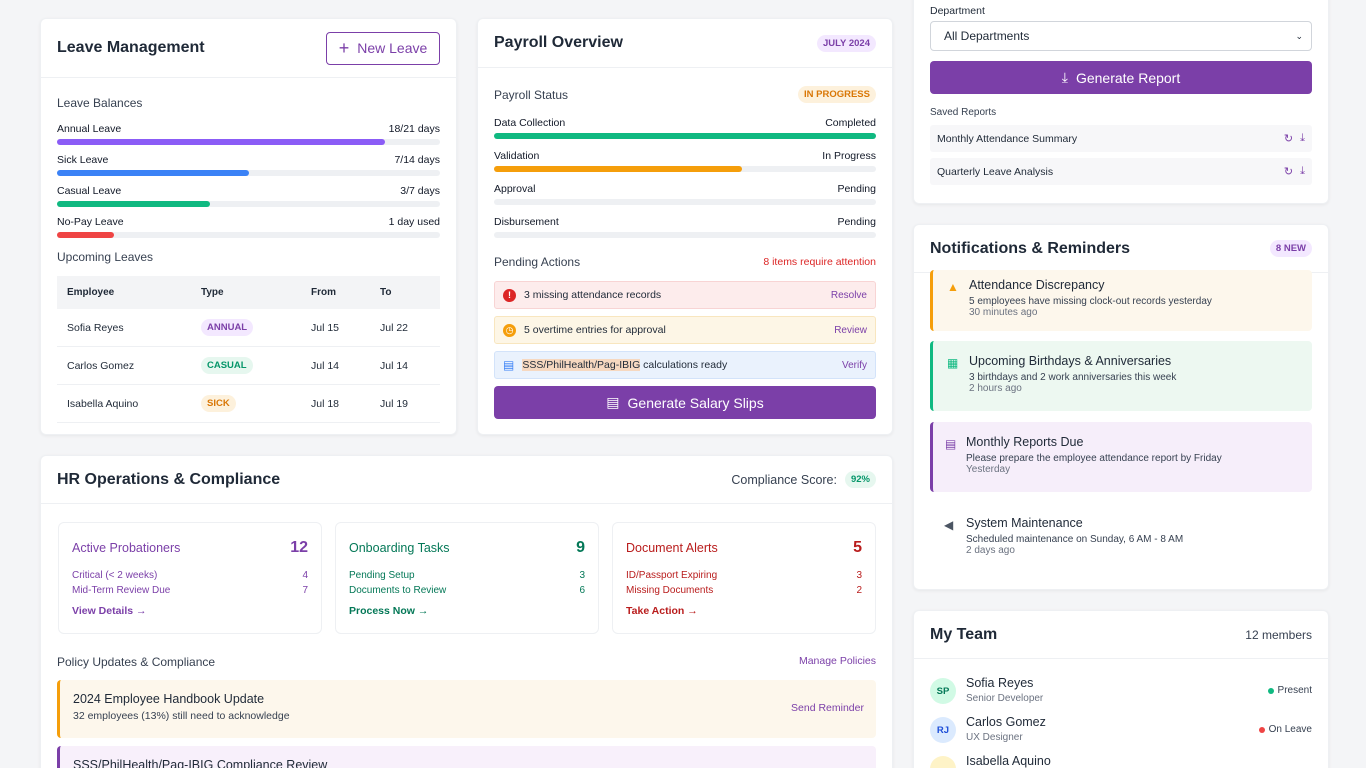 The image size is (1366, 768). What do you see at coordinates (414, 129) in the screenshot?
I see `leave-balance-value: 18/21 days` at bounding box center [414, 129].